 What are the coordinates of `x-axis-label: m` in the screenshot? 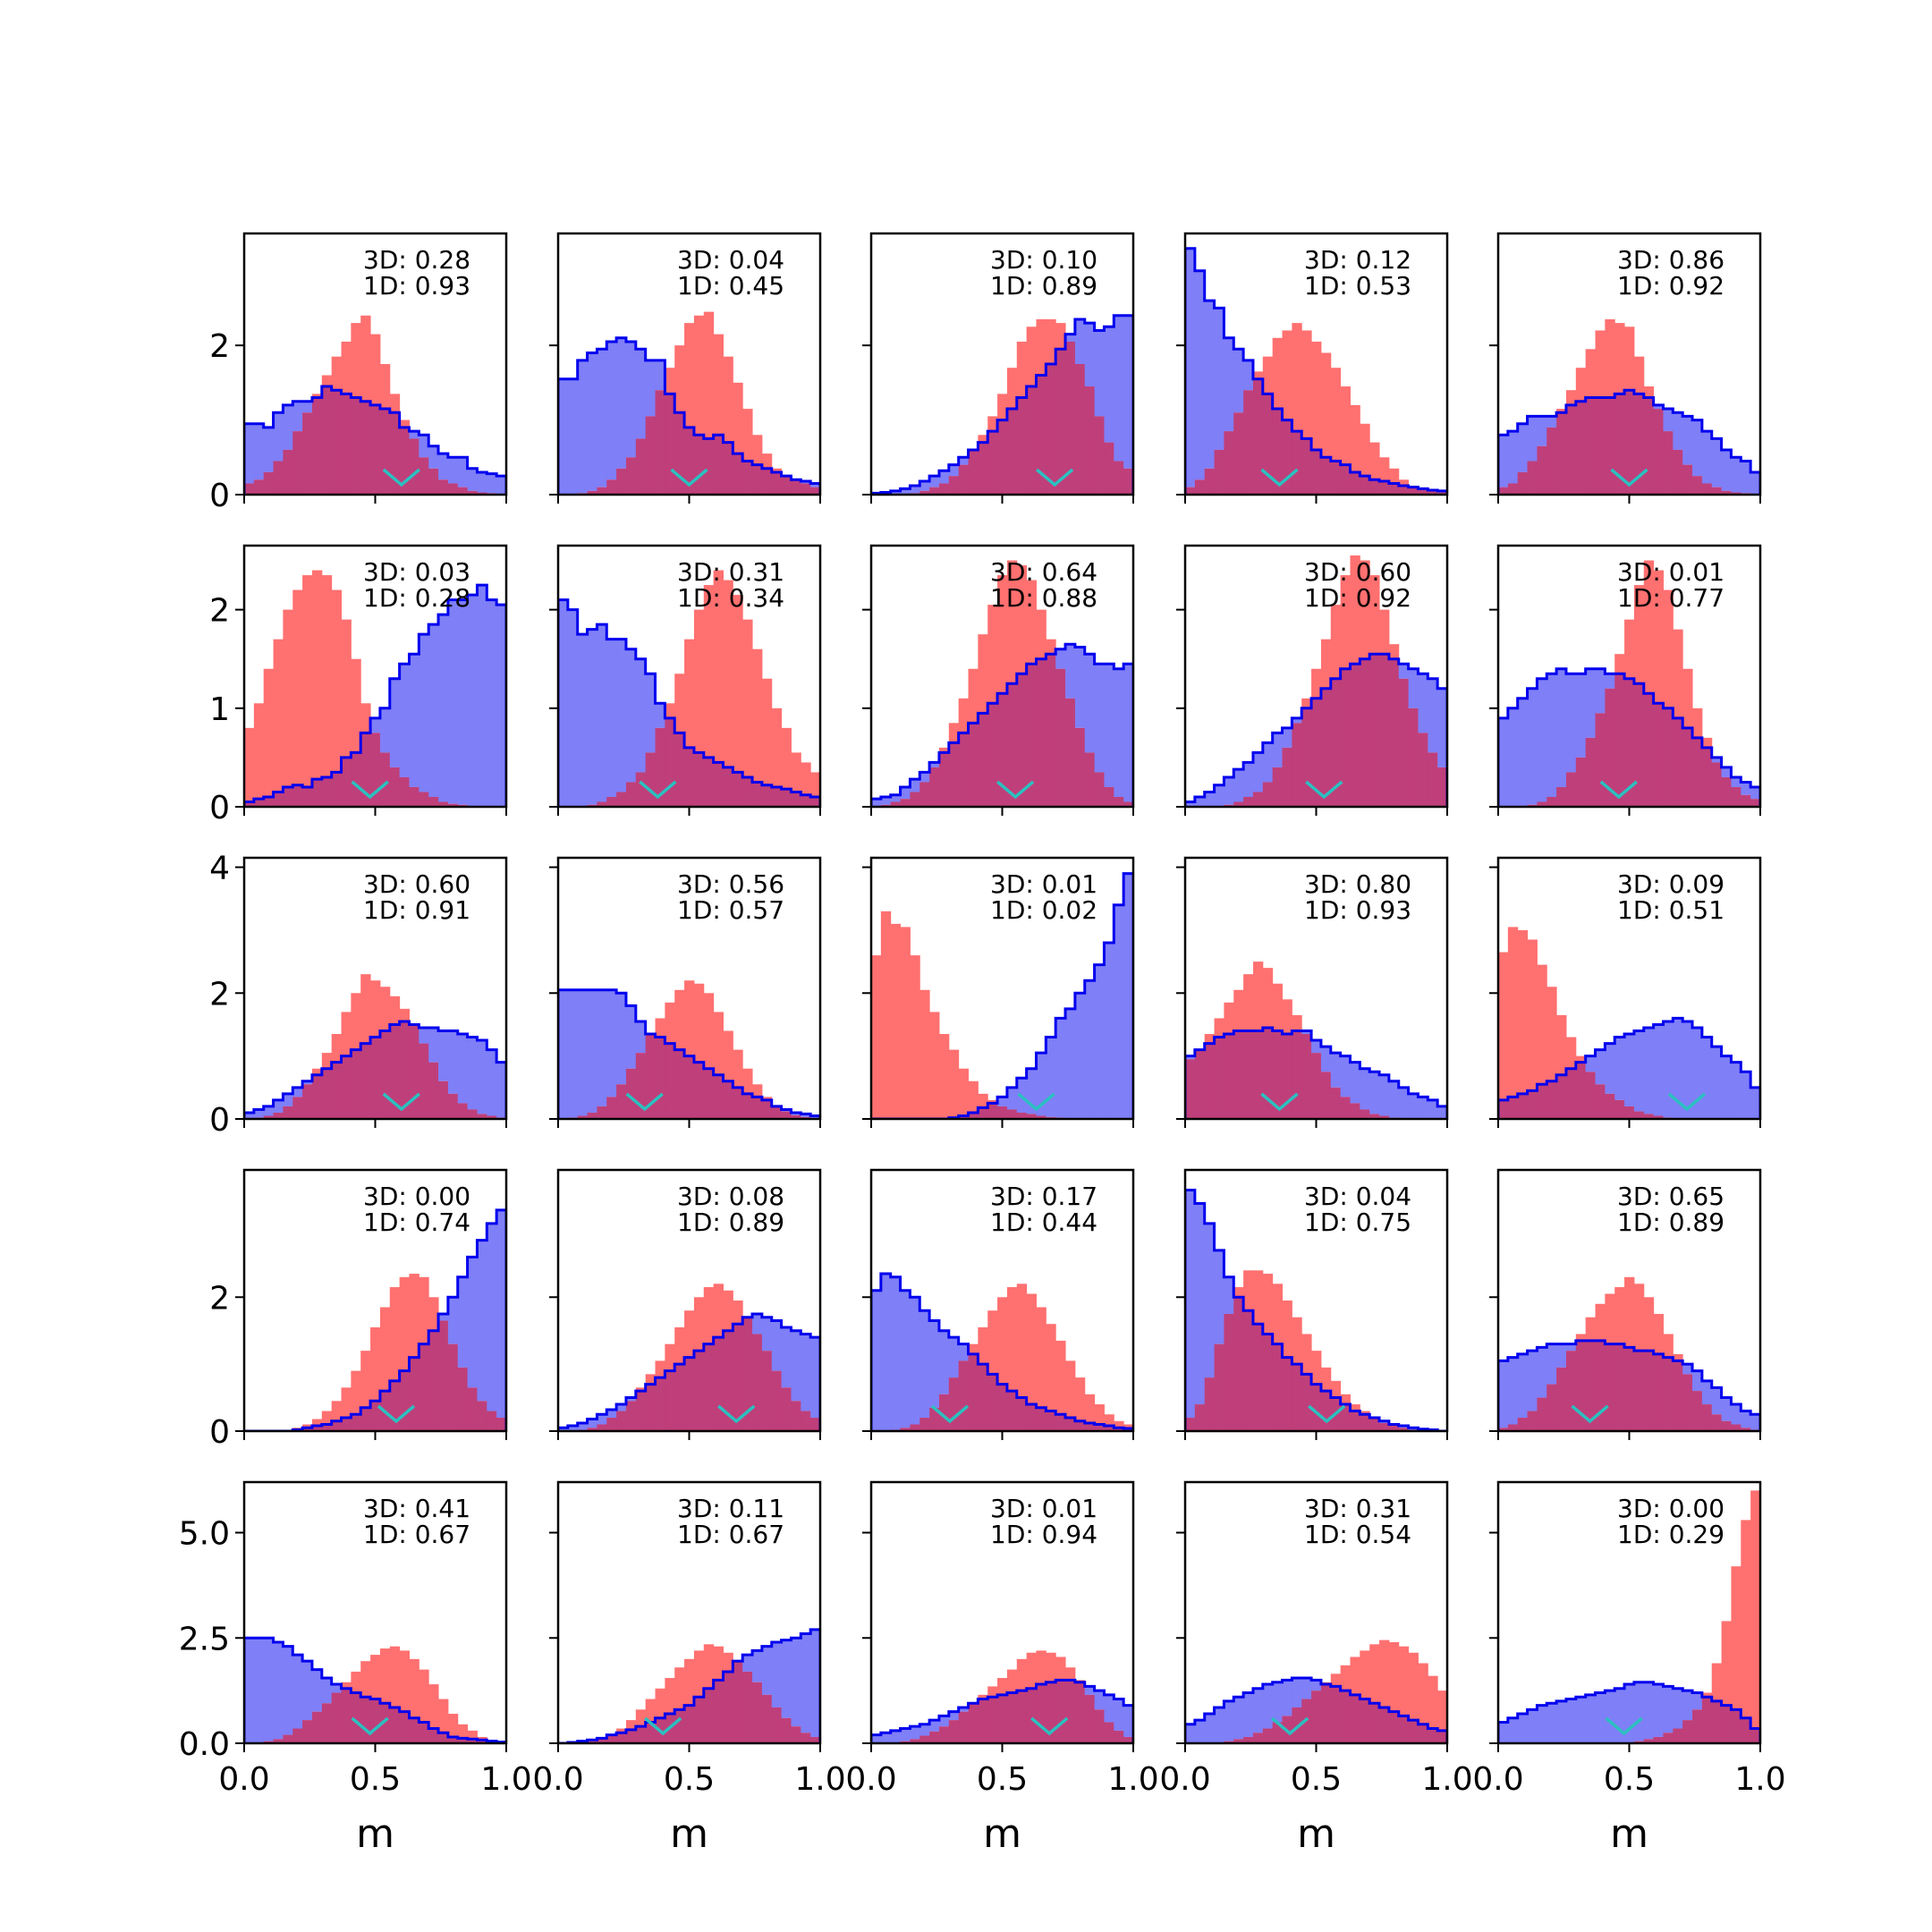 It's located at (1629, 1834).